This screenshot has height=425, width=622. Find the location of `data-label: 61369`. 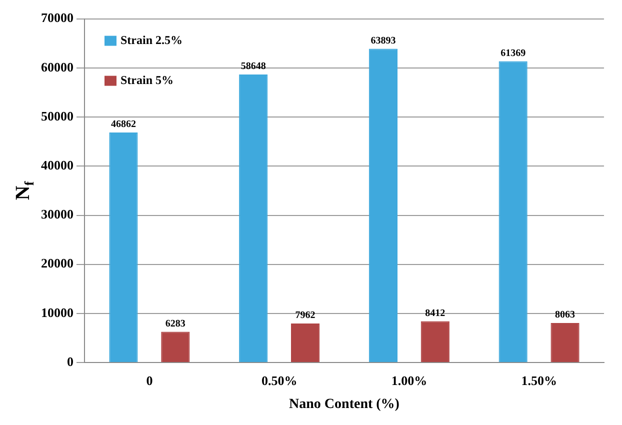

data-label: 61369 is located at coordinates (513, 53).